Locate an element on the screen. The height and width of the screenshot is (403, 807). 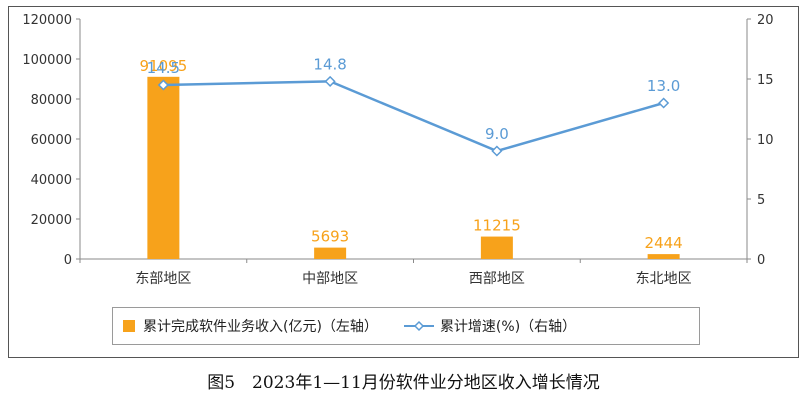
legend-line-label: 累计增速(%)（右轴） is located at coordinates (508, 327).